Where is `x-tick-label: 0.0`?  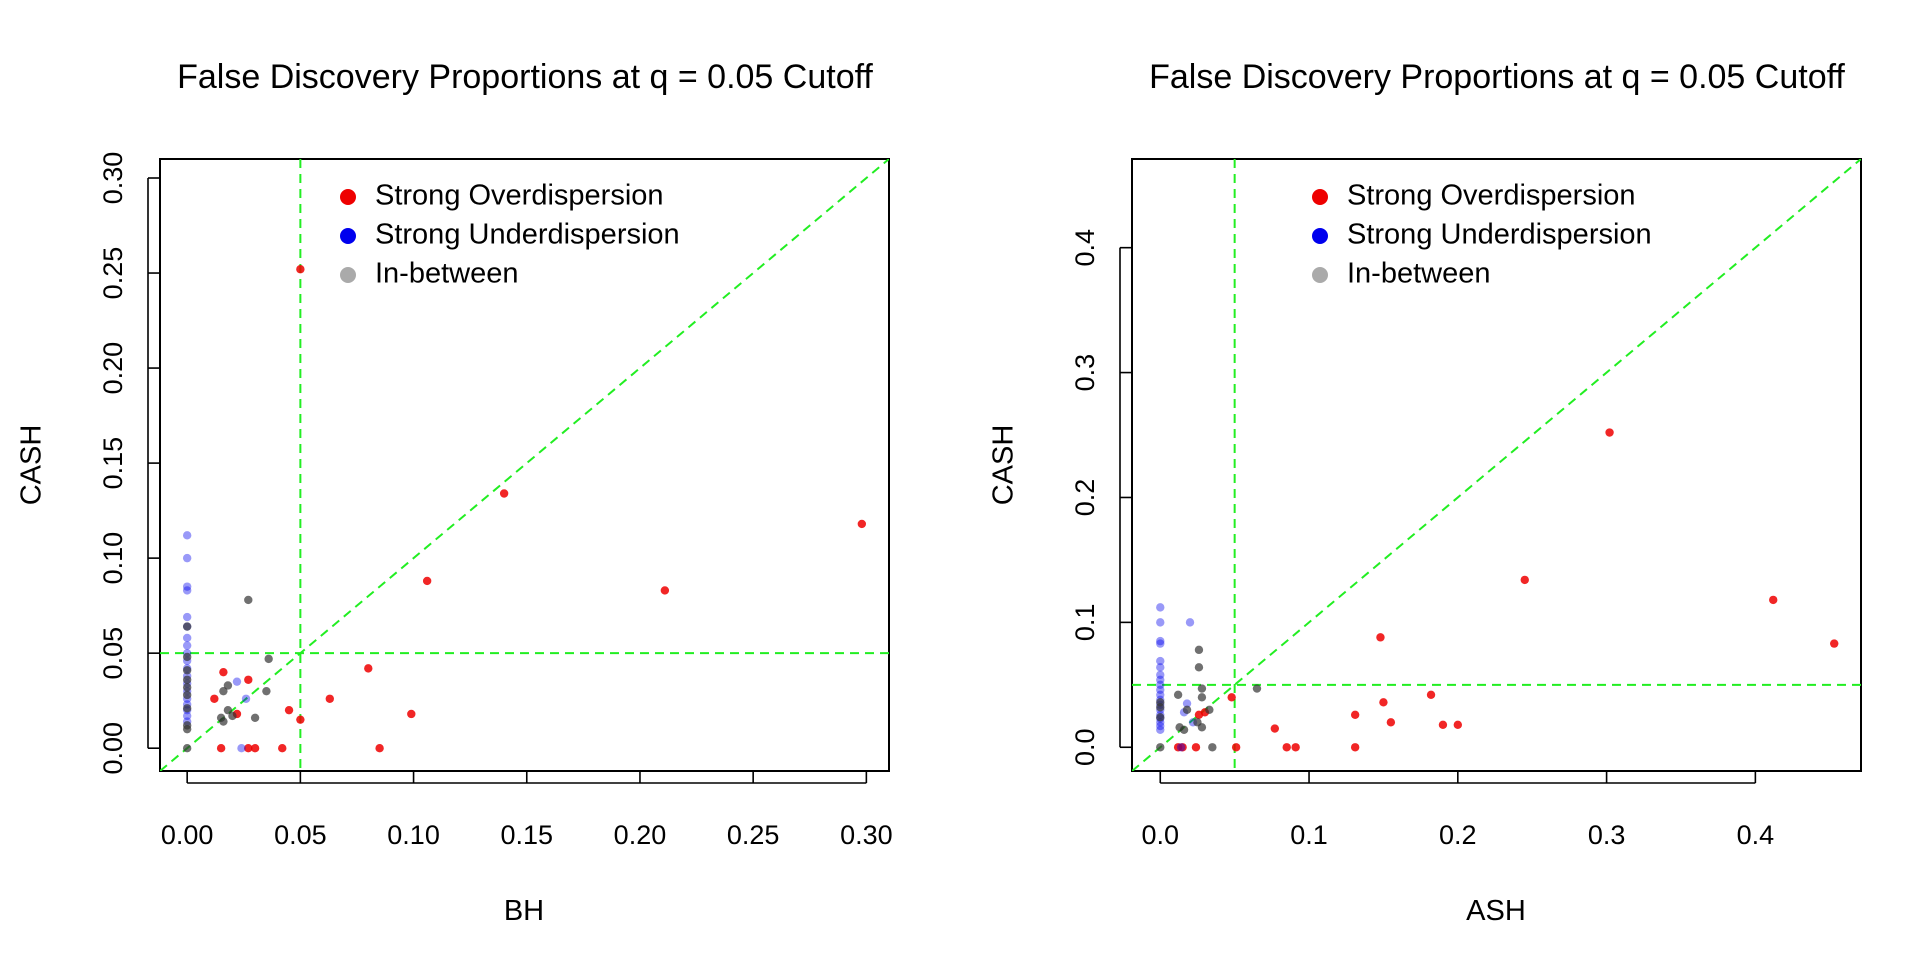 x-tick-label: 0.0 is located at coordinates (1160, 835).